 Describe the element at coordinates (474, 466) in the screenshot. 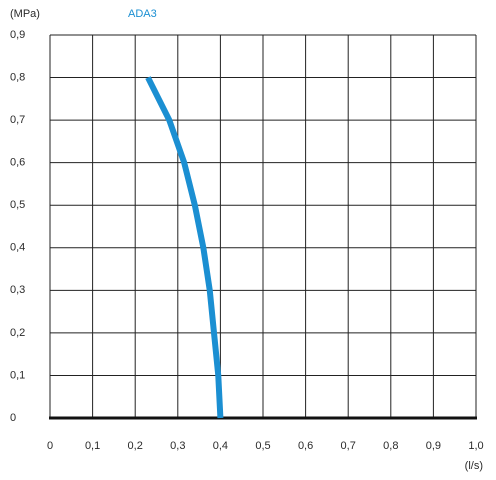

I see `x-axis-label: (l/s)` at that location.